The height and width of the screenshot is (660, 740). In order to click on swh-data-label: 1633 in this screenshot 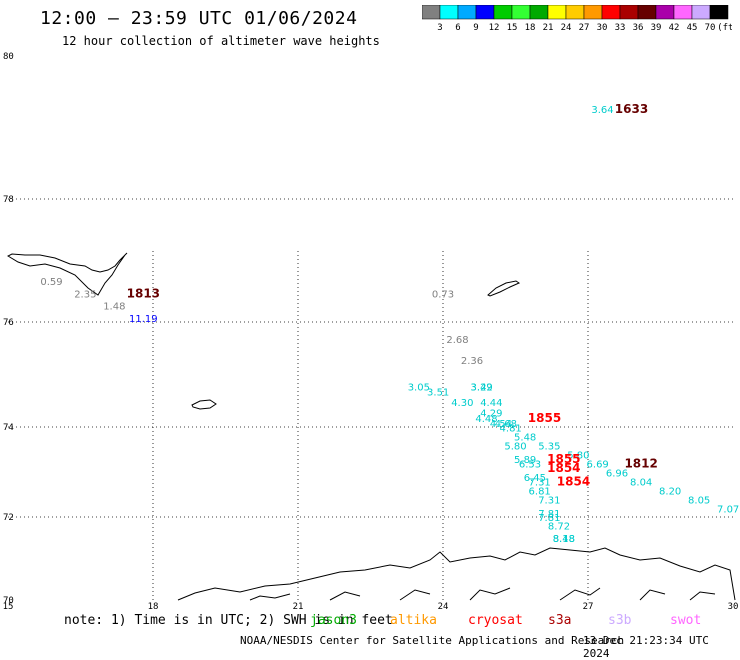, I will do `click(631, 109)`.